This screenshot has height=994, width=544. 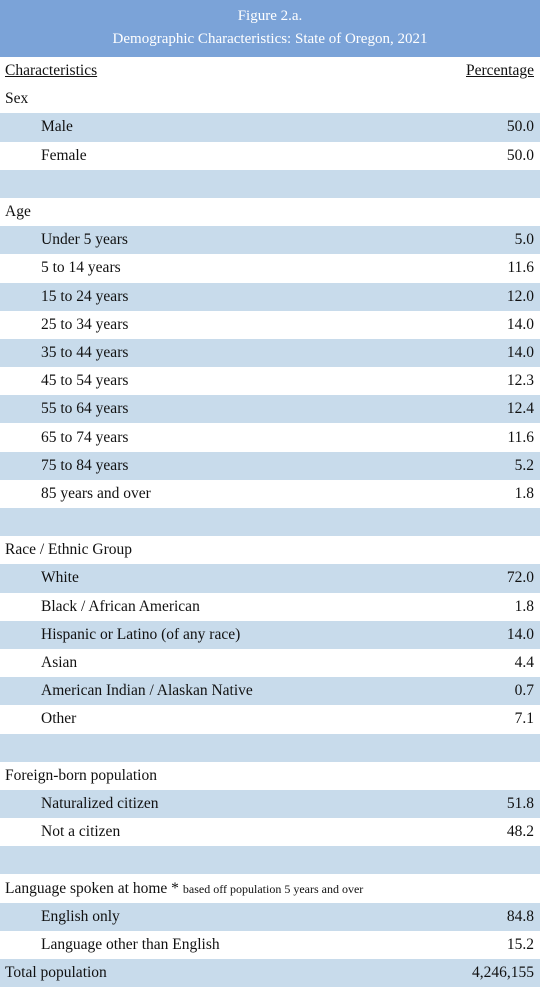 I want to click on table-row: 15 to 24 years 12.0, so click(x=270, y=296).